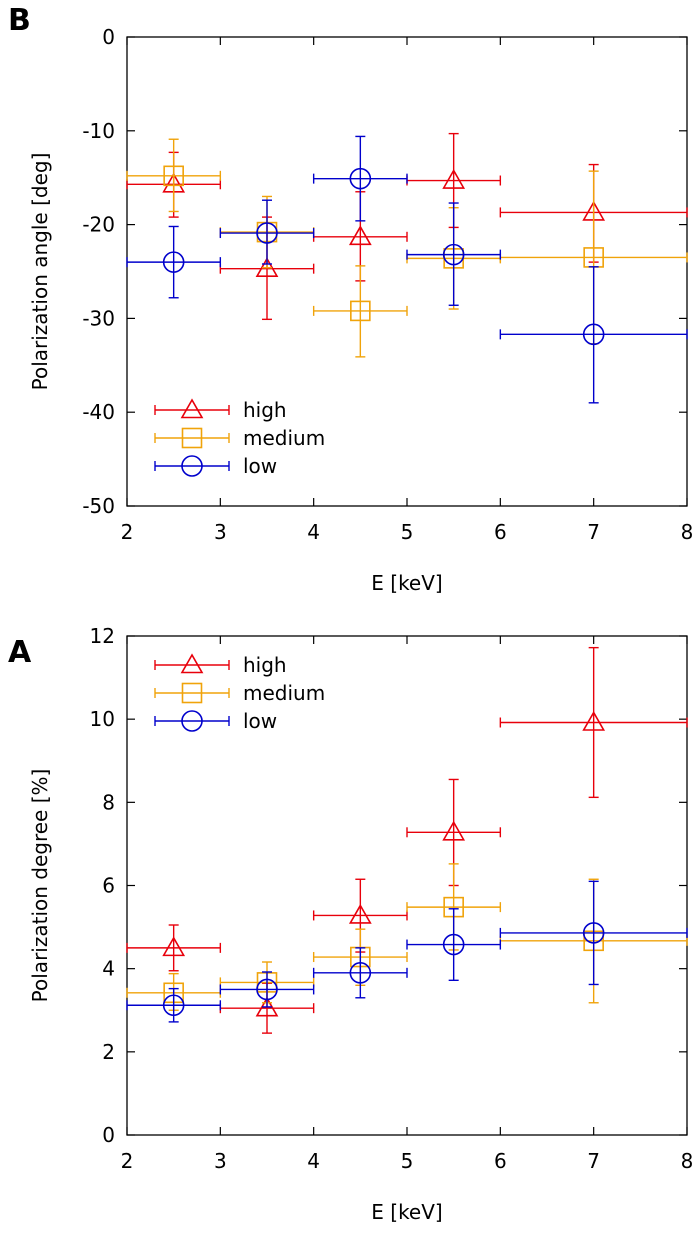 This screenshot has width=699, height=1233. Describe the element at coordinates (19, 20) in the screenshot. I see `panel-letter: B` at that location.